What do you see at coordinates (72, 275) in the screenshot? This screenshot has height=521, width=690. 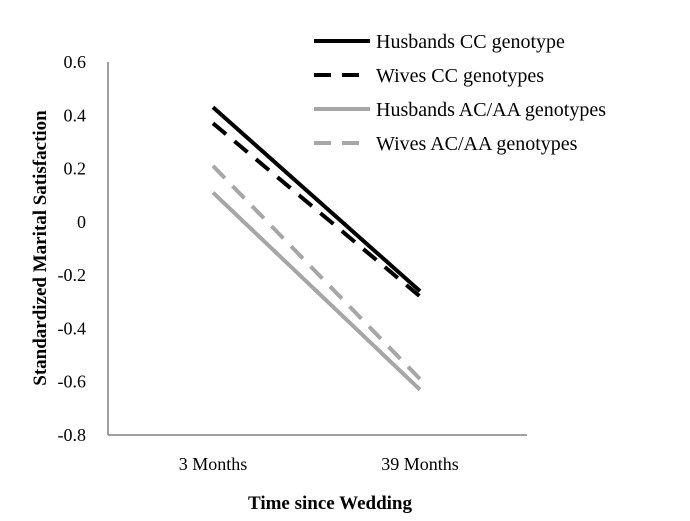 I see `y-tick-label: -0.2` at bounding box center [72, 275].